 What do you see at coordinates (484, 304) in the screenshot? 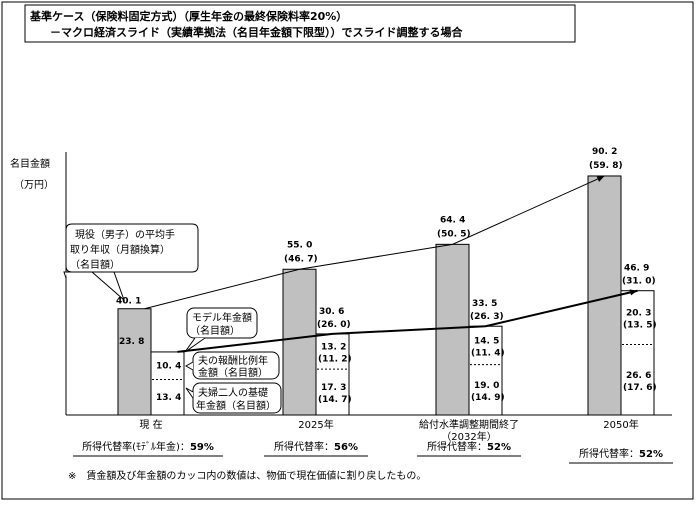
I see `model-value-label: 33. 5` at bounding box center [484, 304].